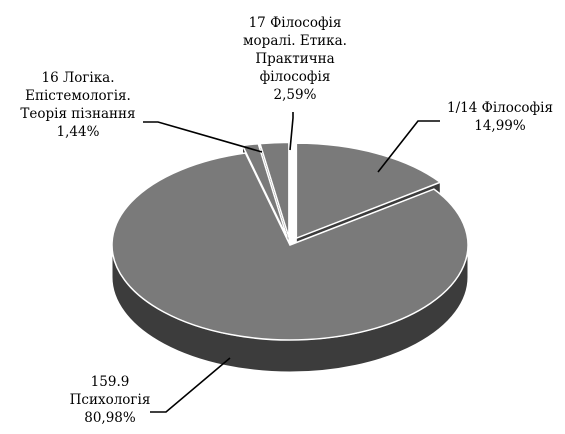 This screenshot has width=565, height=434. What do you see at coordinates (274, 189) in the screenshot?
I see `slice-3-top` at bounding box center [274, 189].